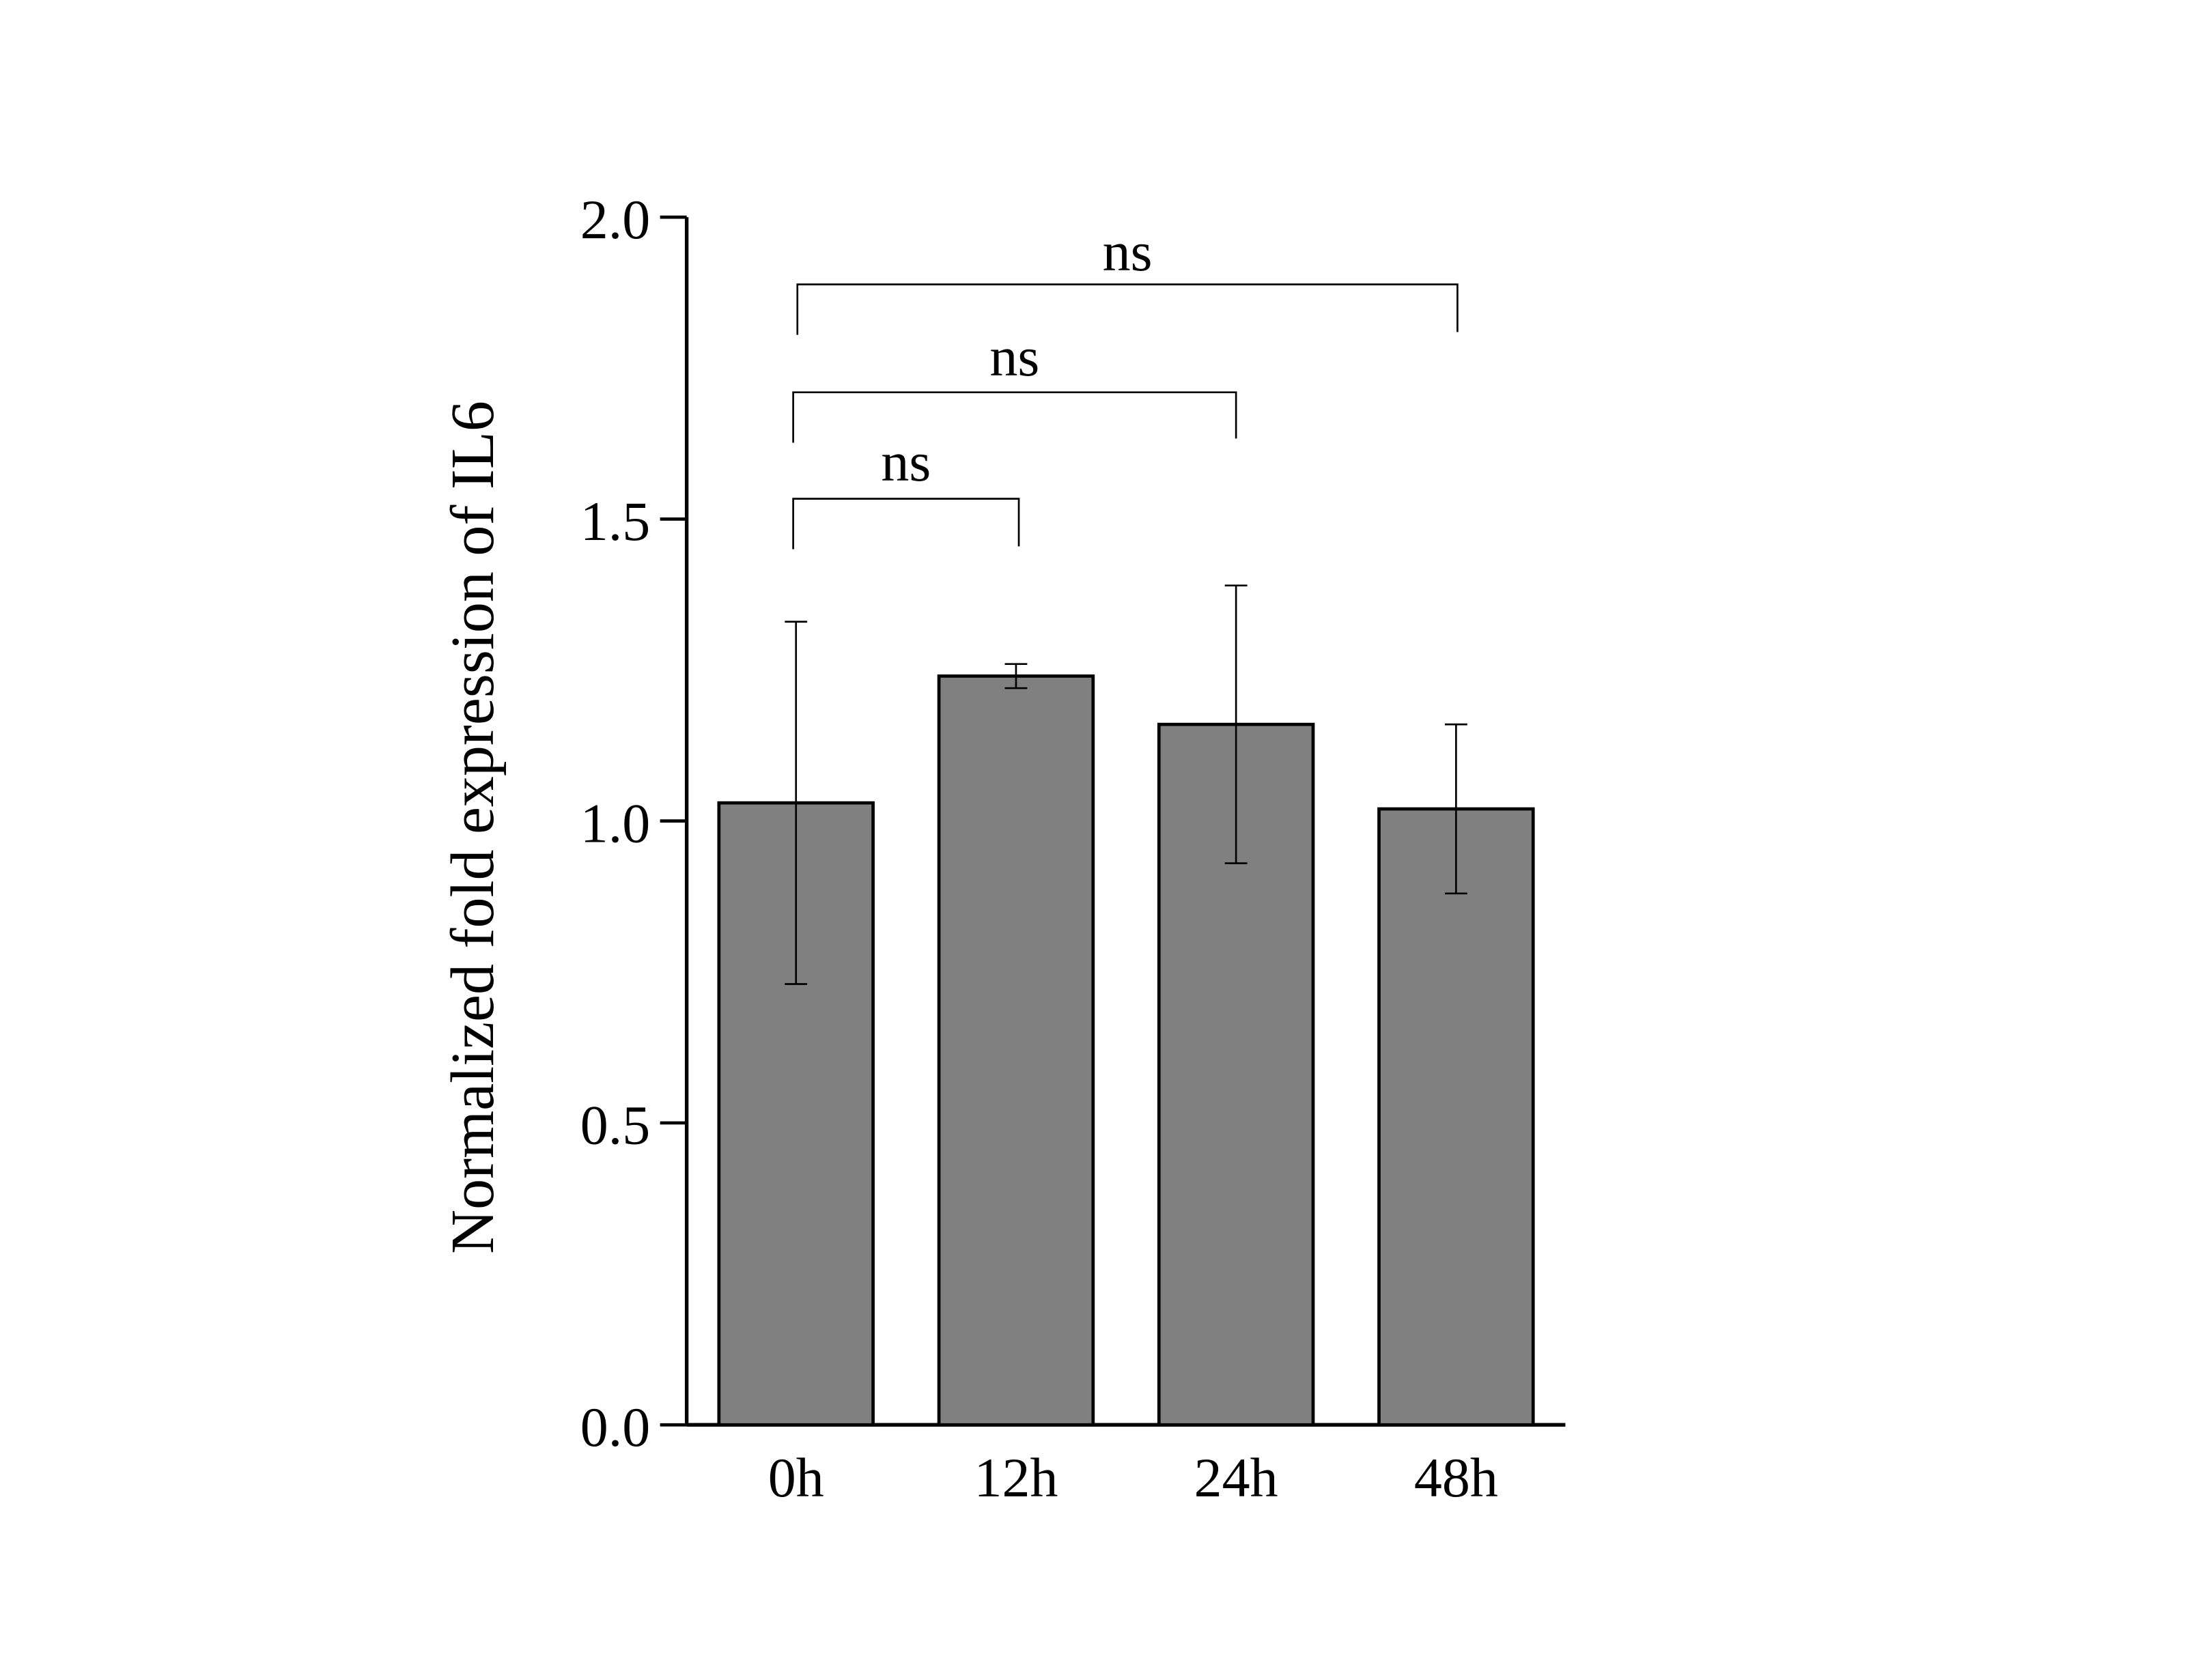 This screenshot has height=1680, width=2196. I want to click on y-axis-title-group: Normalized fold expression of IL6, so click(473, 827).